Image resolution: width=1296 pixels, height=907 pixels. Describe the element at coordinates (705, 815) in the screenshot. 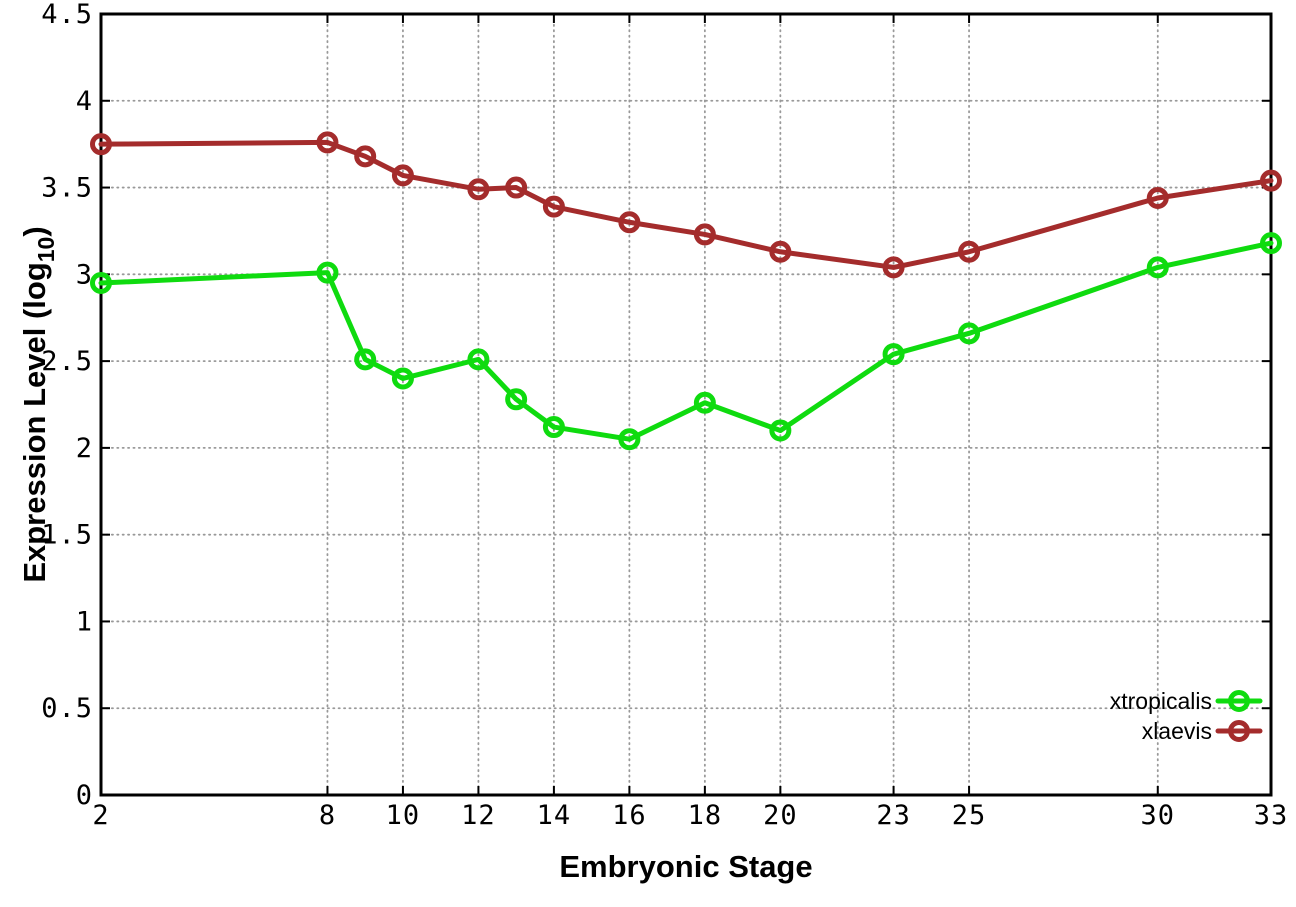

I see `x-tick-label-18: 18` at that location.